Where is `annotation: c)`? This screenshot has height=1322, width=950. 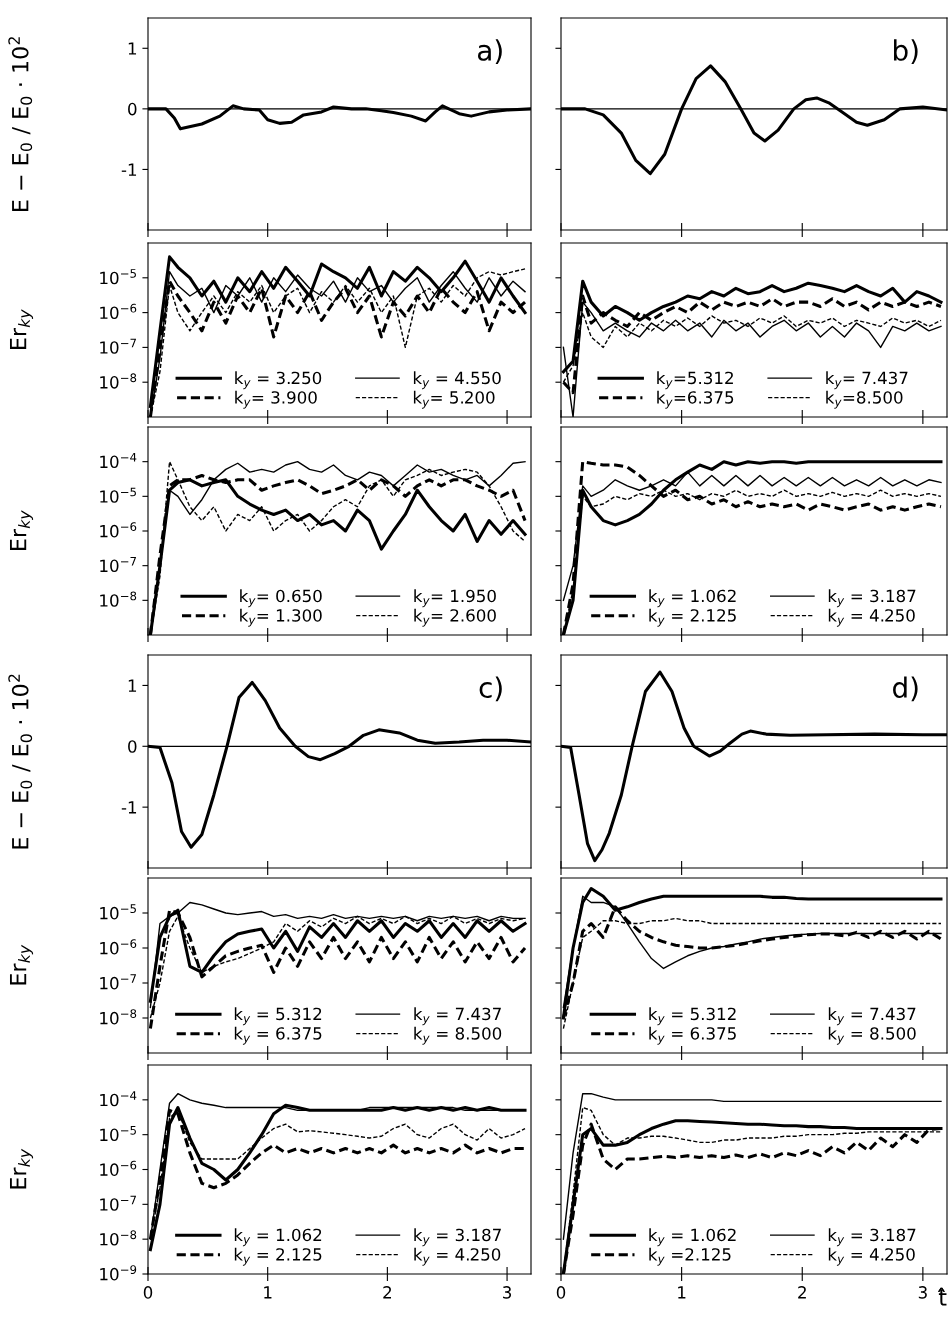 annotation: c) is located at coordinates (490, 689).